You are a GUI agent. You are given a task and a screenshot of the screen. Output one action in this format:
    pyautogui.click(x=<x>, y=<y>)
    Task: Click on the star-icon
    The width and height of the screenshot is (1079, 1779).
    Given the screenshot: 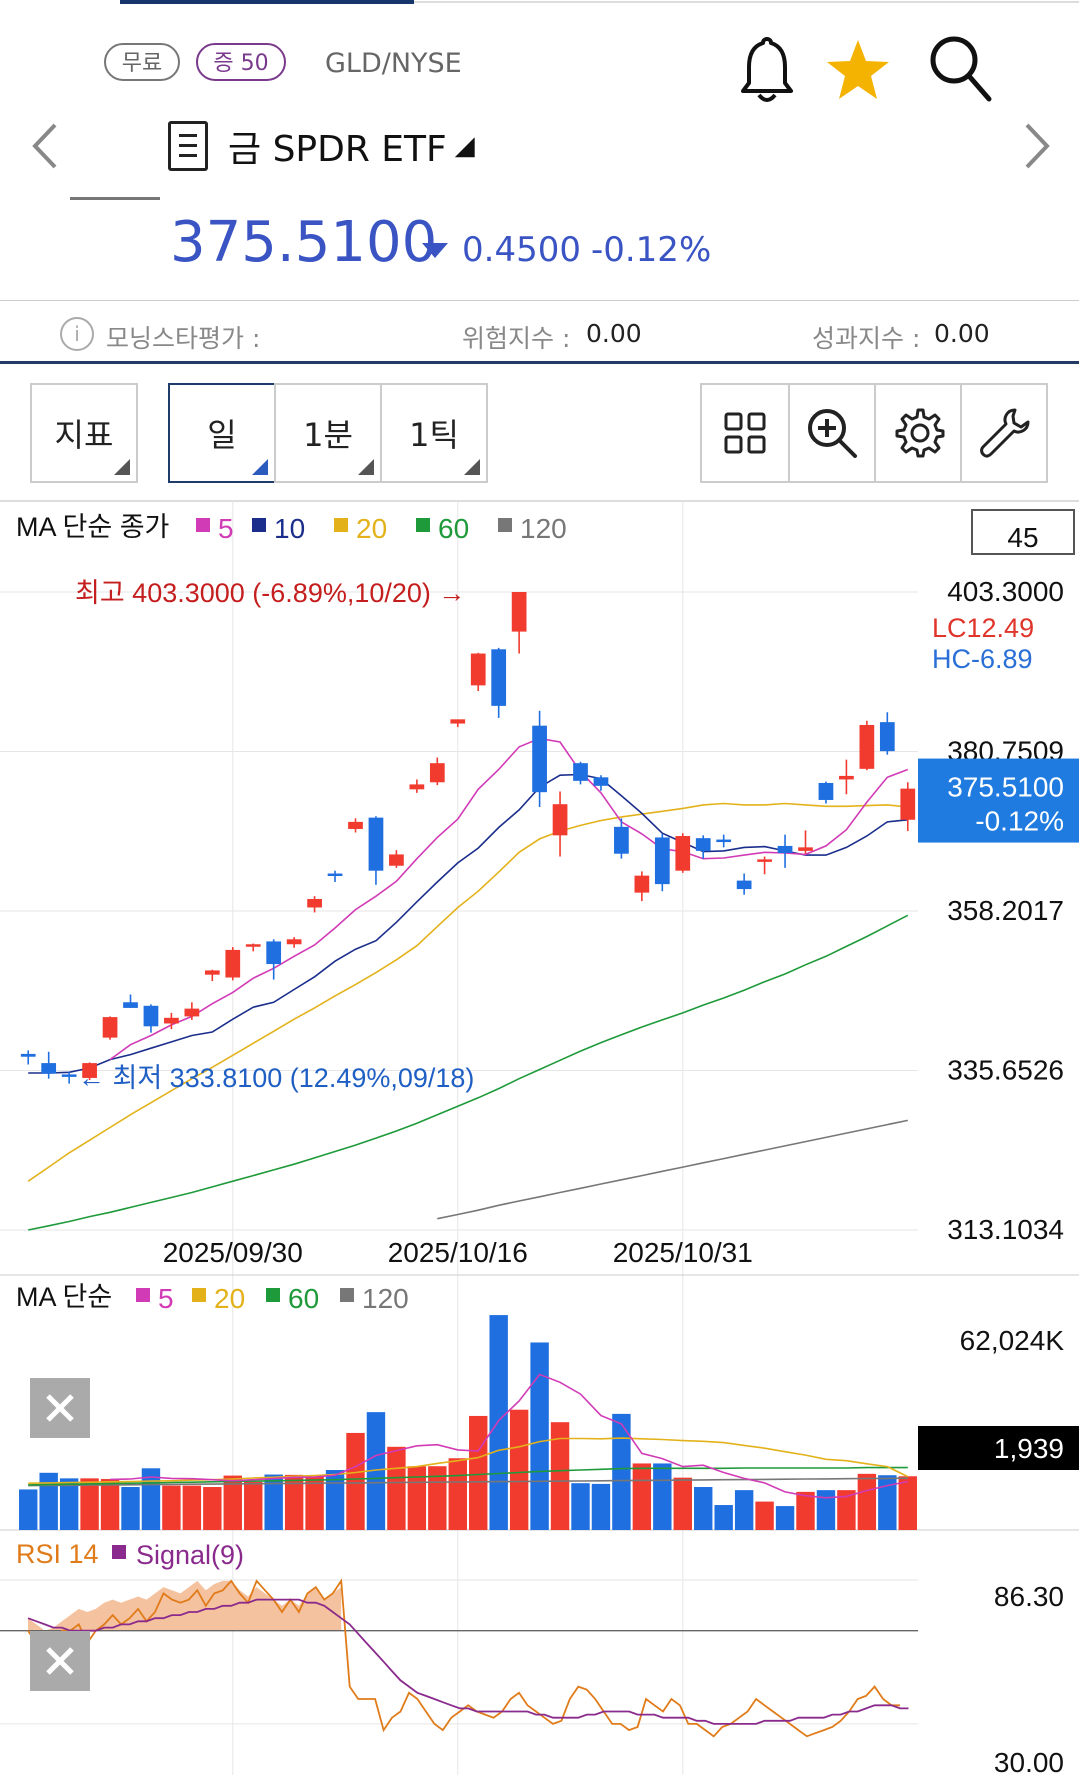 What is the action you would take?
    pyautogui.click(x=858, y=70)
    